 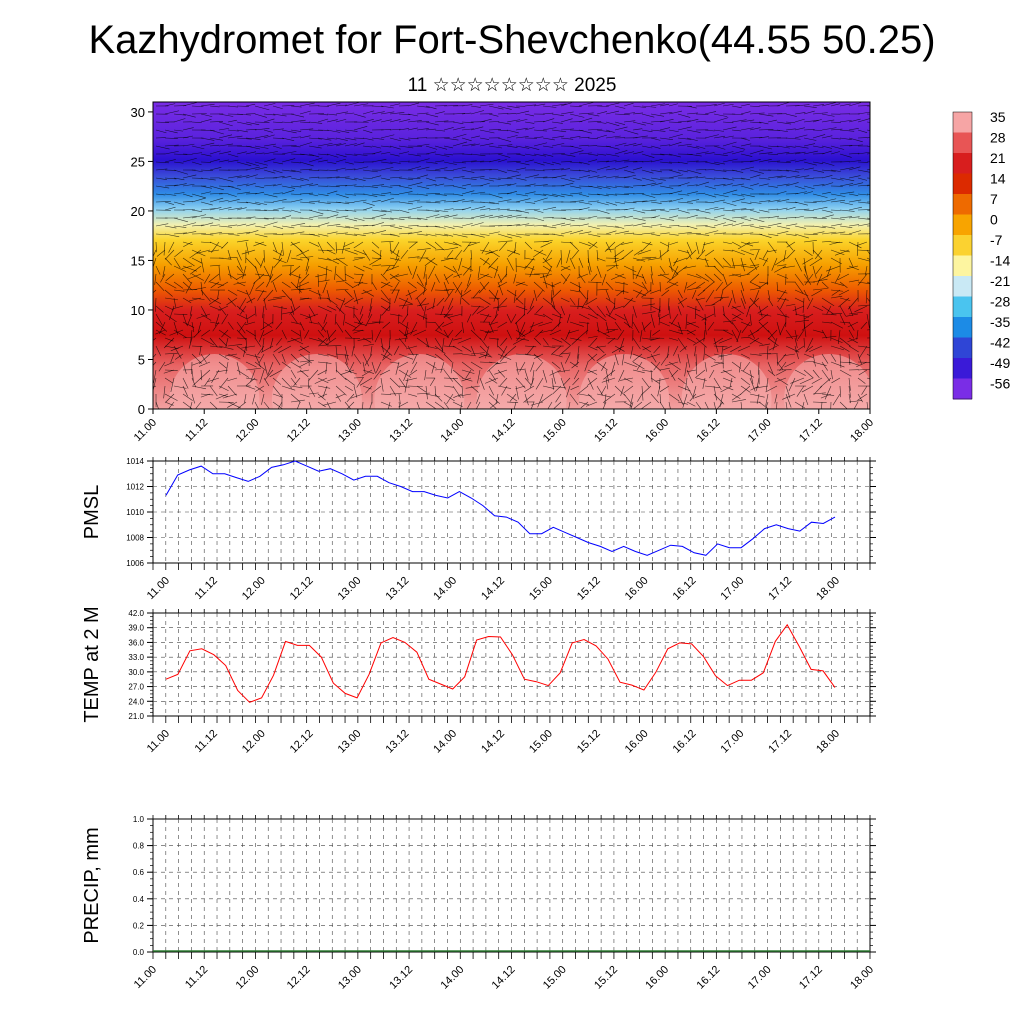 I want to click on y-tick-label: 1012, so click(x=135, y=487).